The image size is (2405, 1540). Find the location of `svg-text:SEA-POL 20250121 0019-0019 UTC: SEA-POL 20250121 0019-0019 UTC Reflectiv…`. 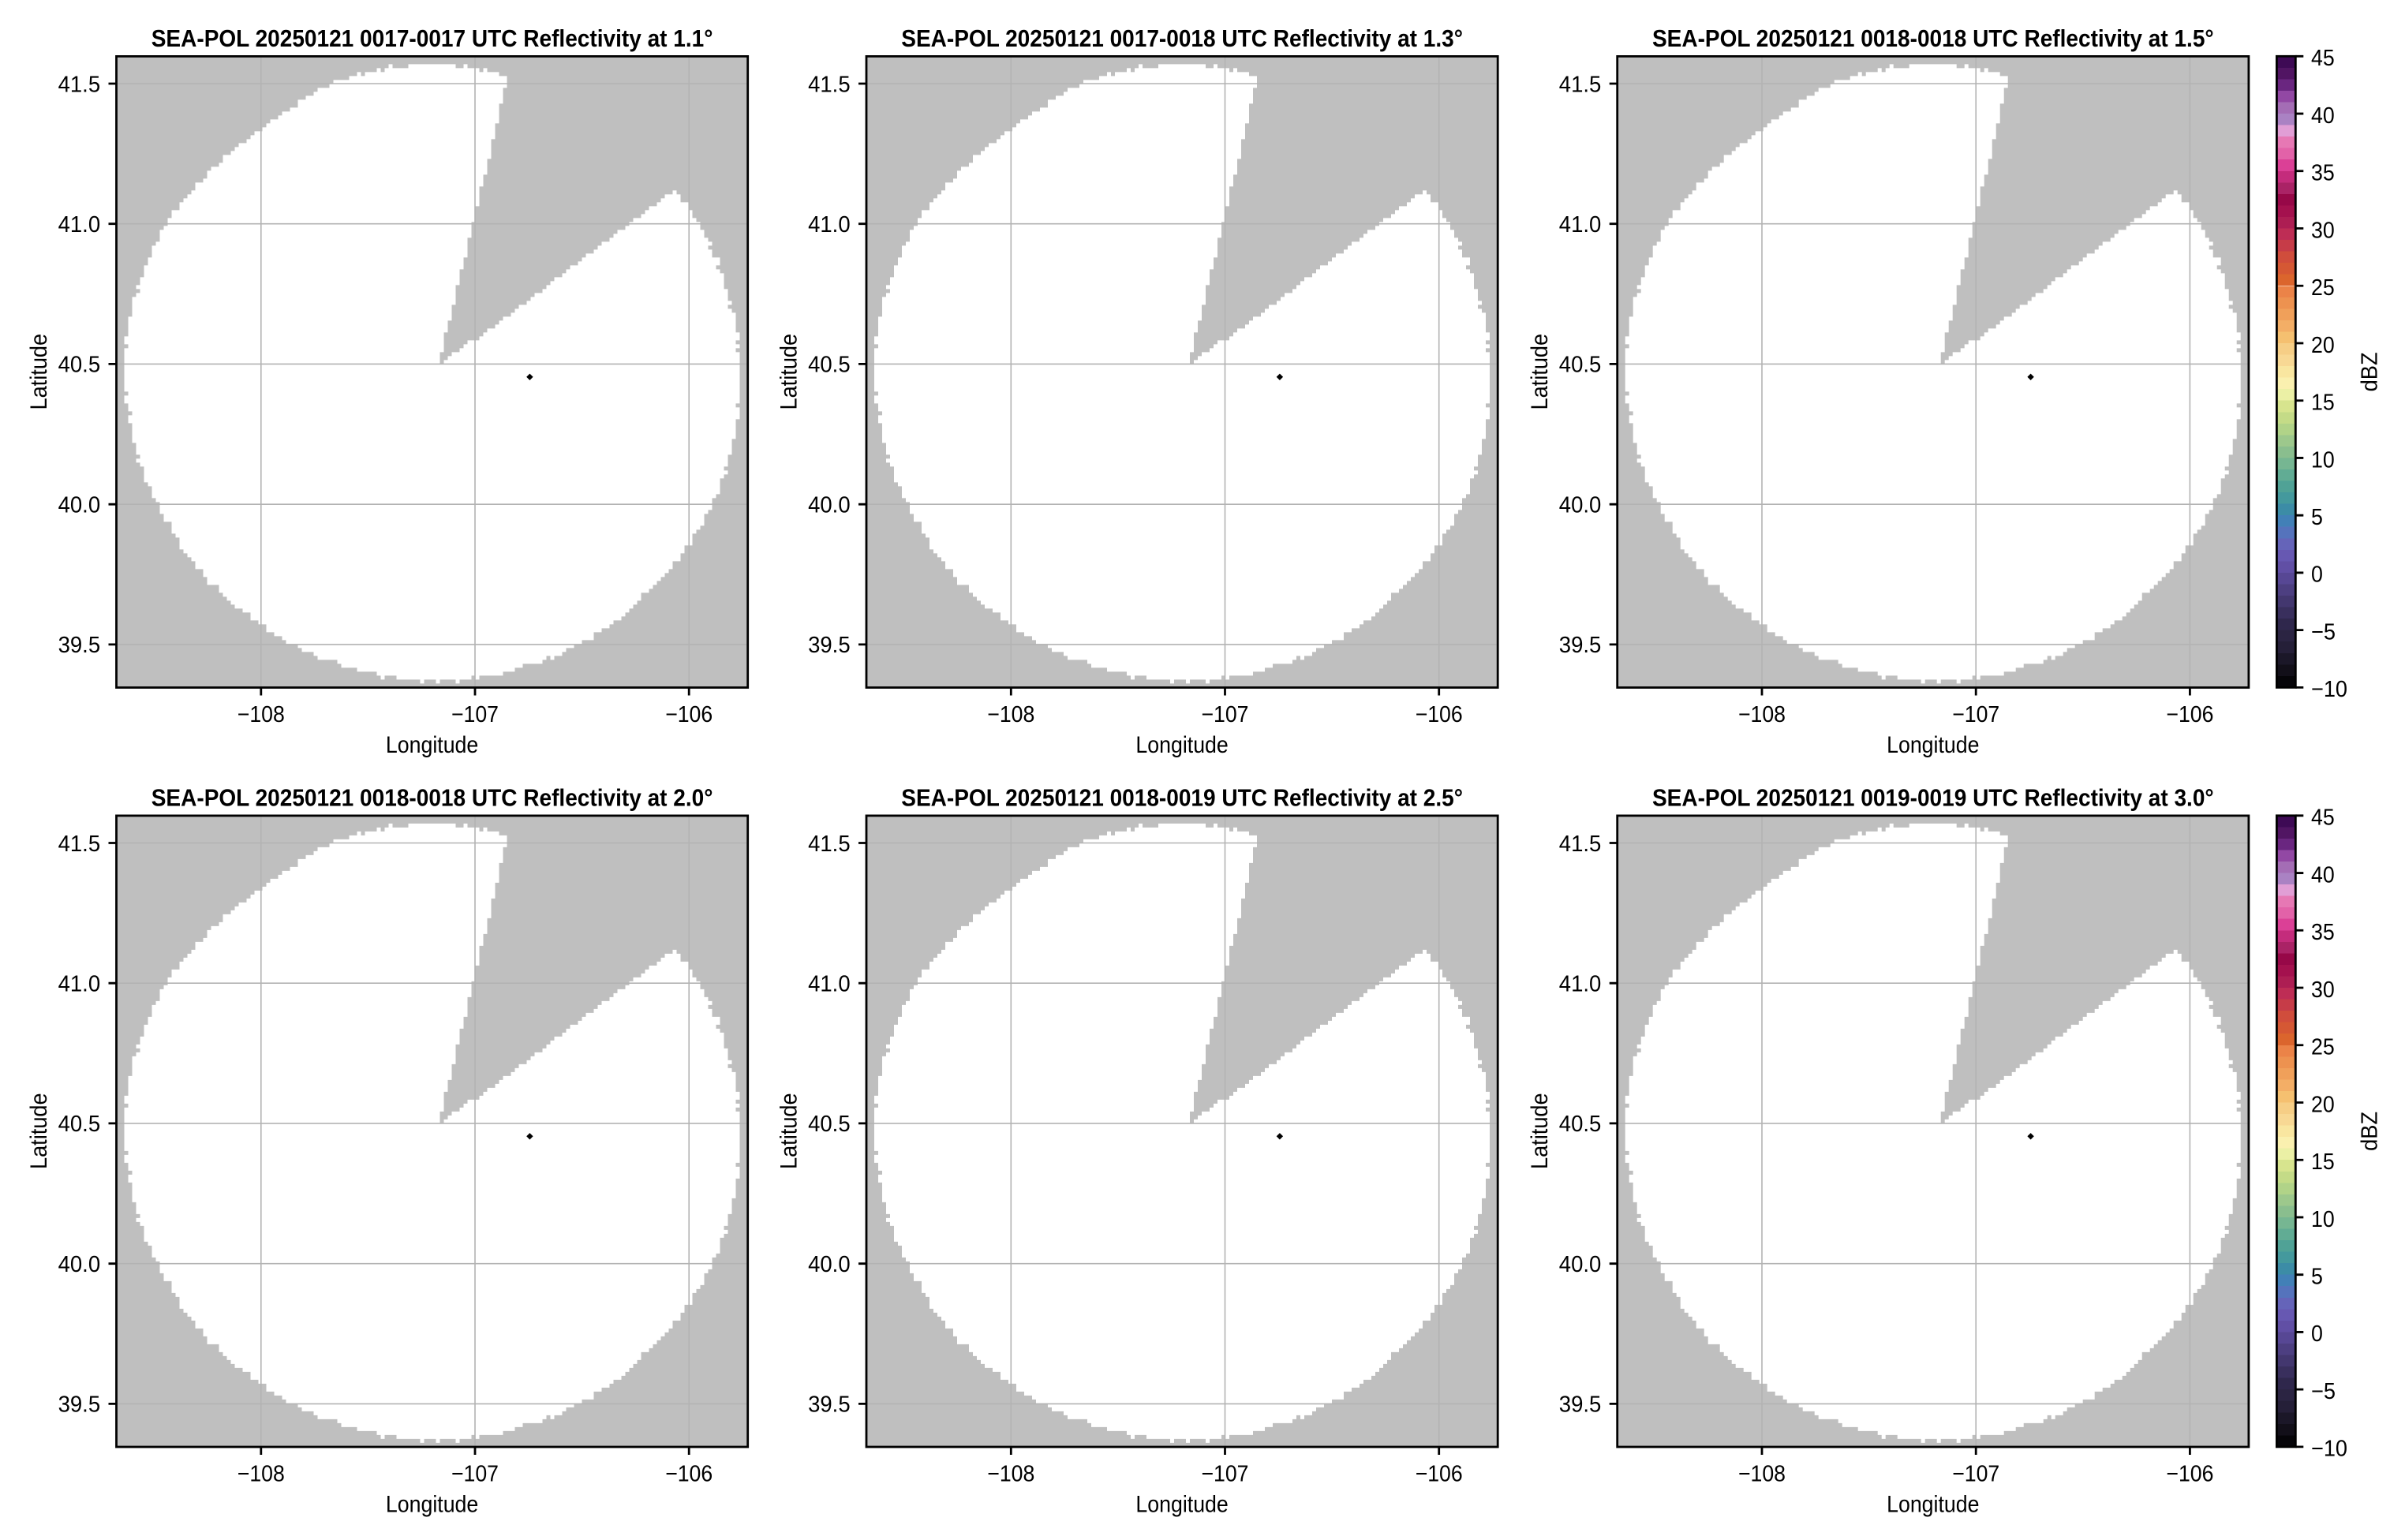

svg-text:SEA-POL 20250121 0019-0019 UTC: SEA-POL 20250121 0019-0019 UTC Reflectiv… is located at coordinates (1933, 798).